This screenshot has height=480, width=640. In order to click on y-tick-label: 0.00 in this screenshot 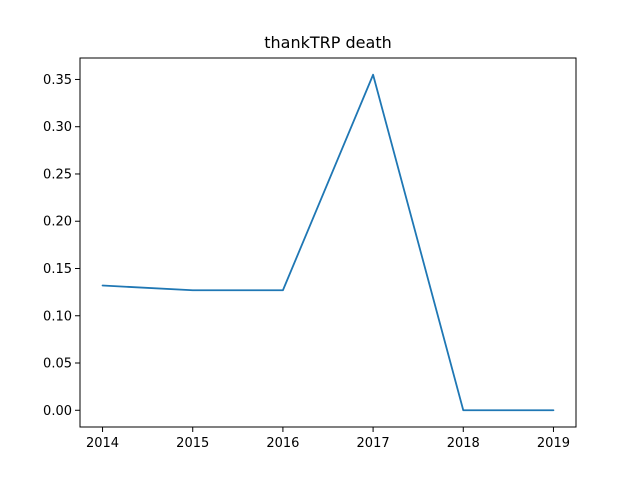, I will do `click(57, 411)`.